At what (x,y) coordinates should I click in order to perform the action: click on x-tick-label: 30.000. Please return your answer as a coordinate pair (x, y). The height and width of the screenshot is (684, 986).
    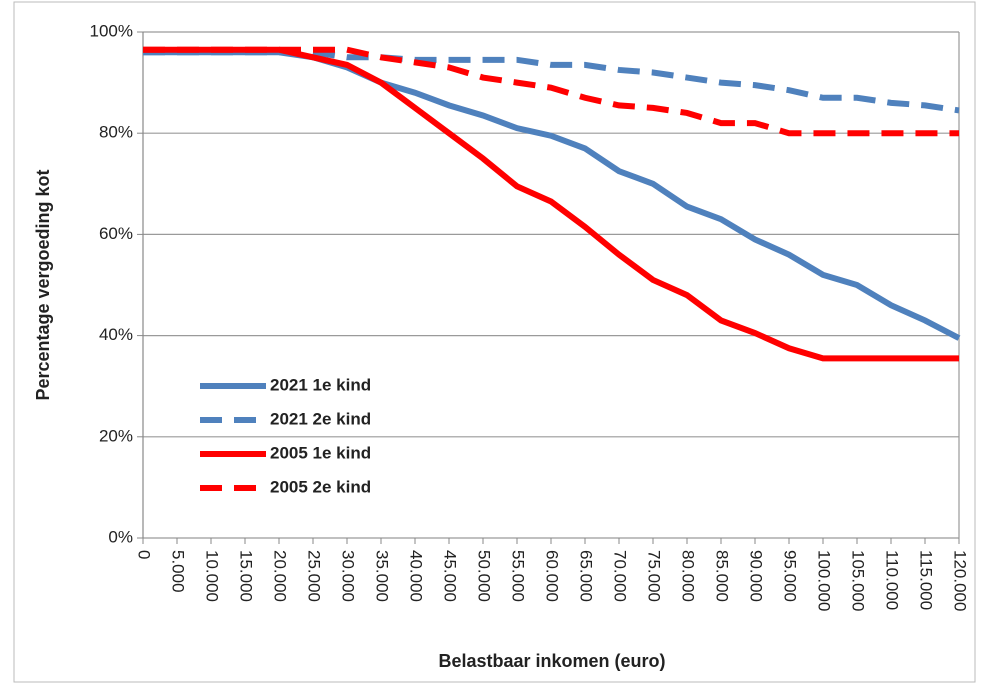
    Looking at the image, I should click on (348, 576).